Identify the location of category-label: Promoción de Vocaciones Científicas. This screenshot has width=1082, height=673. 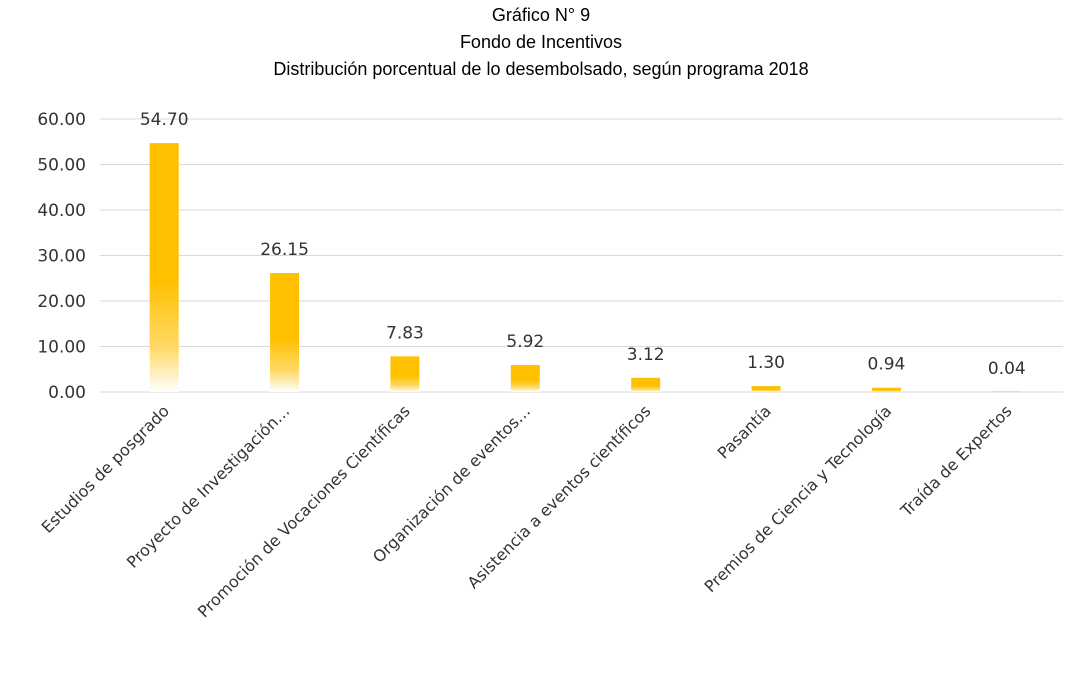
(304, 511).